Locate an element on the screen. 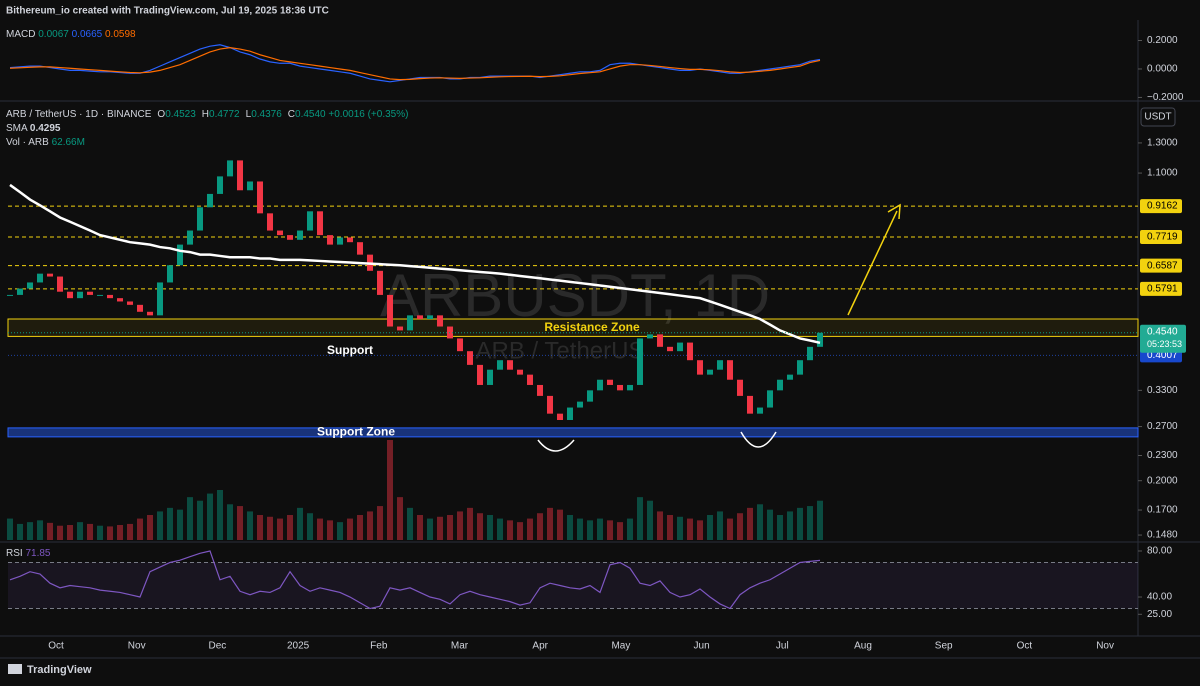  rsi-tick-label: 80.00 is located at coordinates (1159, 551).